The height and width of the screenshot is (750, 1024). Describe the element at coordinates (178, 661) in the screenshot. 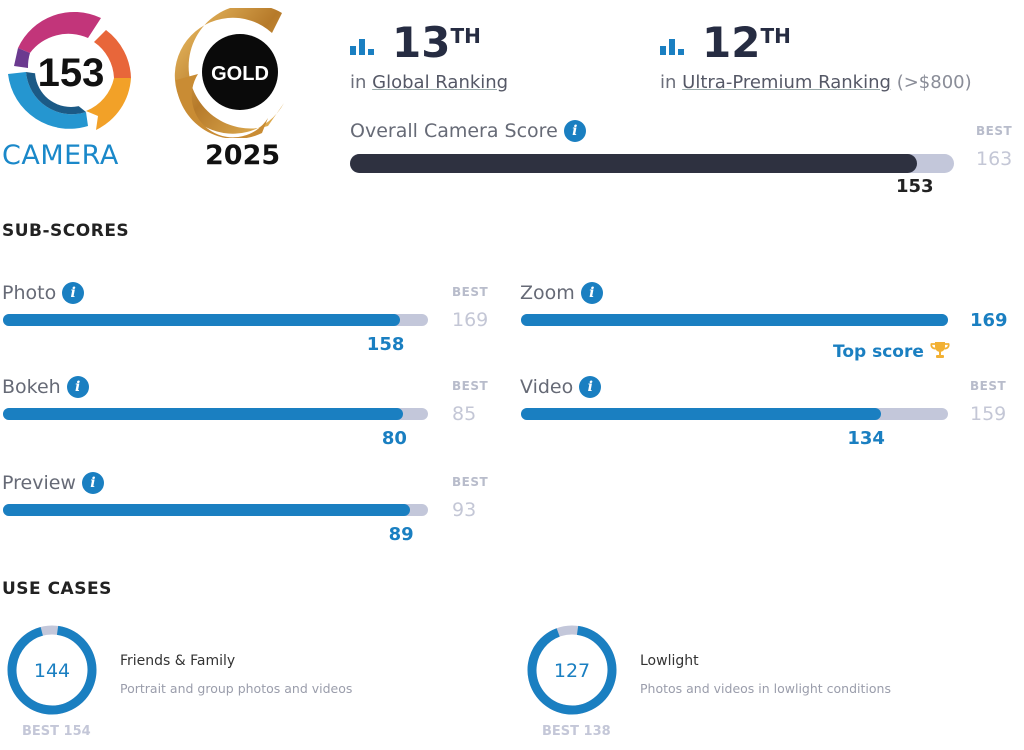

I see `use-case-title: Friends & Family` at that location.